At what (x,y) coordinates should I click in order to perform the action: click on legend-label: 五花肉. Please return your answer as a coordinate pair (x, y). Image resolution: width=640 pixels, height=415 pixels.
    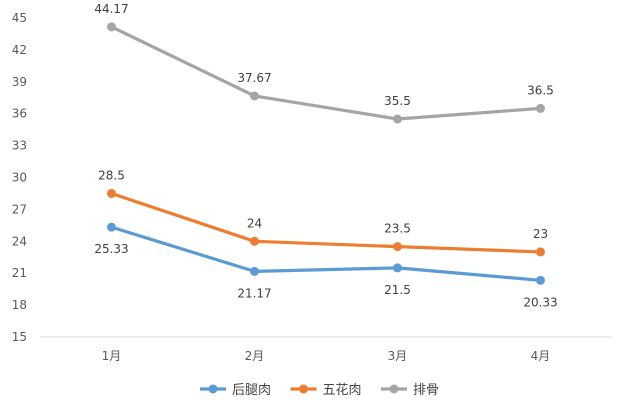
    Looking at the image, I should click on (342, 390).